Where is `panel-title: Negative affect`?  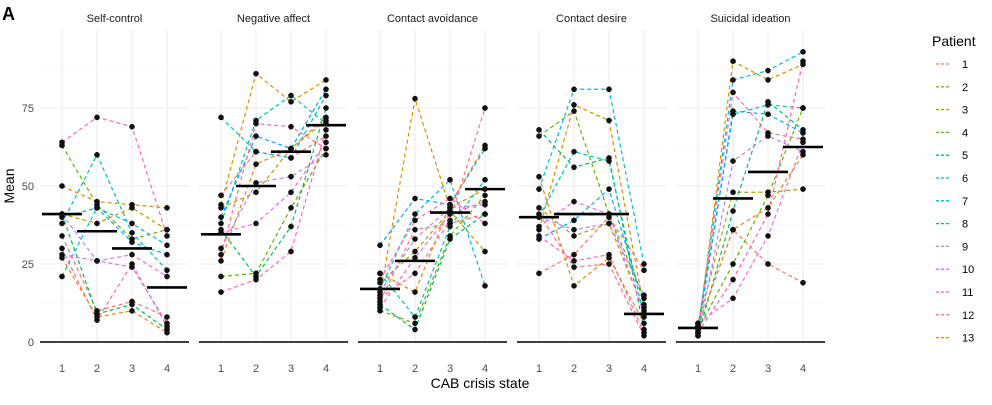
panel-title: Negative affect is located at coordinates (273, 19).